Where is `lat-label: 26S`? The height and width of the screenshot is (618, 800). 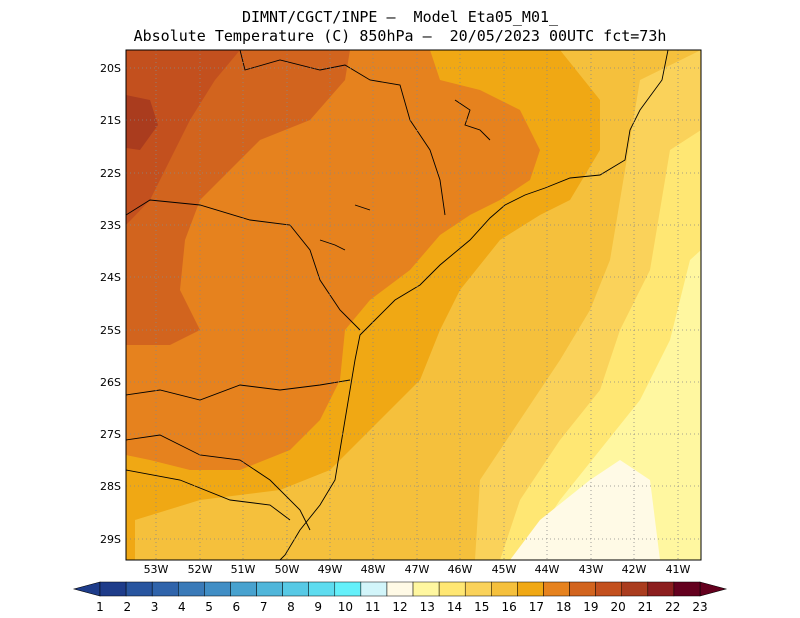
lat-label: 26S is located at coordinates (110, 382).